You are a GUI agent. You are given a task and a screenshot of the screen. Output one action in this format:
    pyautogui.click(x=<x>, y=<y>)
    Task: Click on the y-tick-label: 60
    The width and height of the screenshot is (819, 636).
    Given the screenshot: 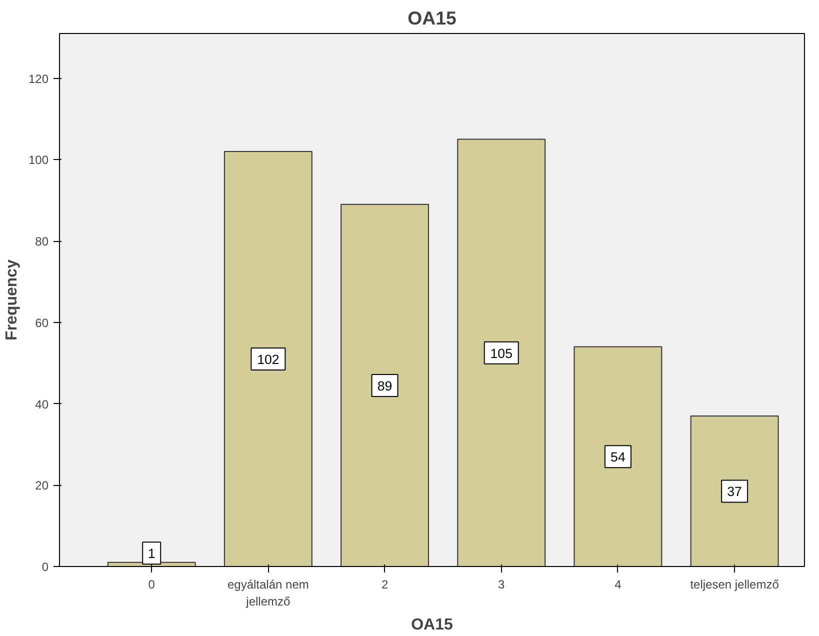 What is the action you would take?
    pyautogui.click(x=42, y=323)
    